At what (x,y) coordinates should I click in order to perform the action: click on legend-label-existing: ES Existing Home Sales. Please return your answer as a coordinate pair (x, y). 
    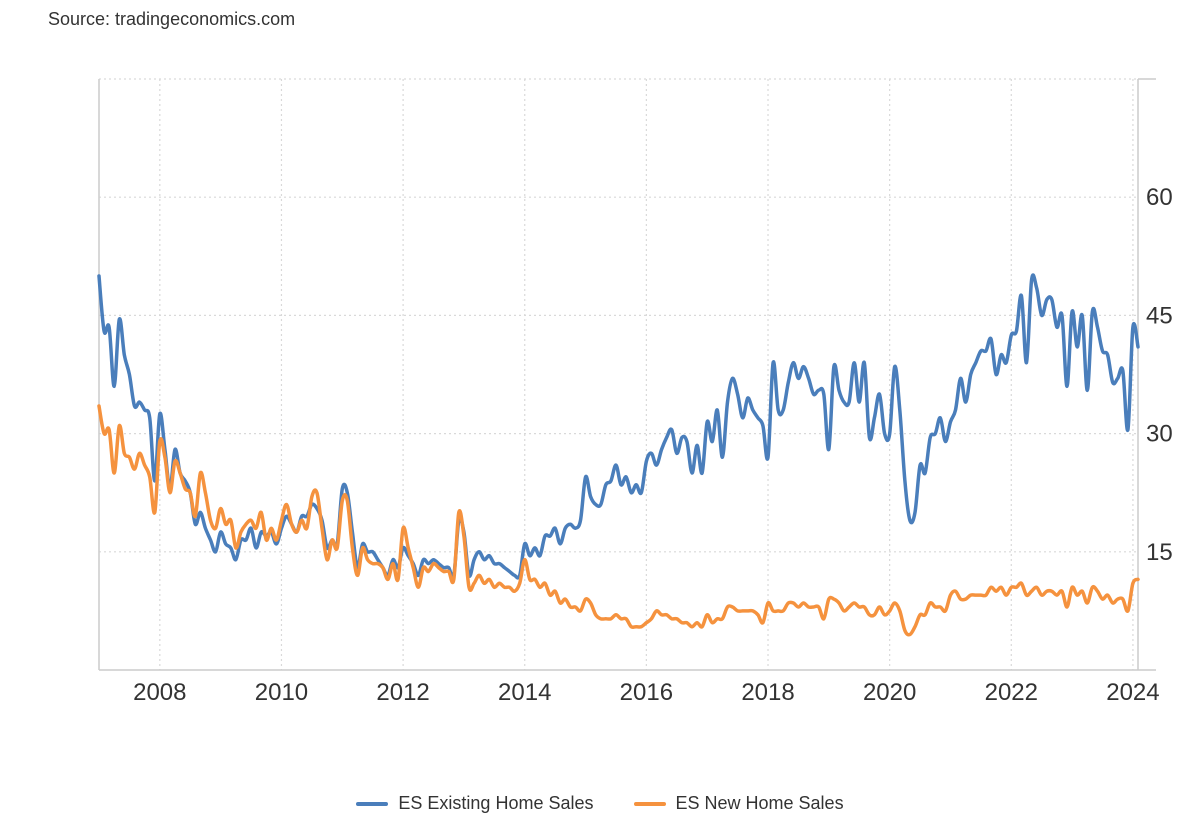
    Looking at the image, I should click on (496, 803).